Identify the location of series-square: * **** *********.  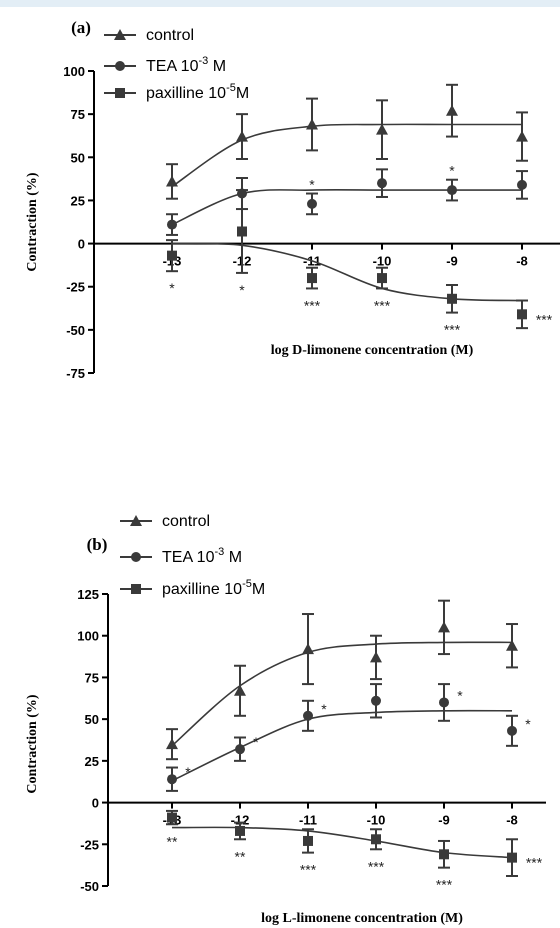
(359, 263).